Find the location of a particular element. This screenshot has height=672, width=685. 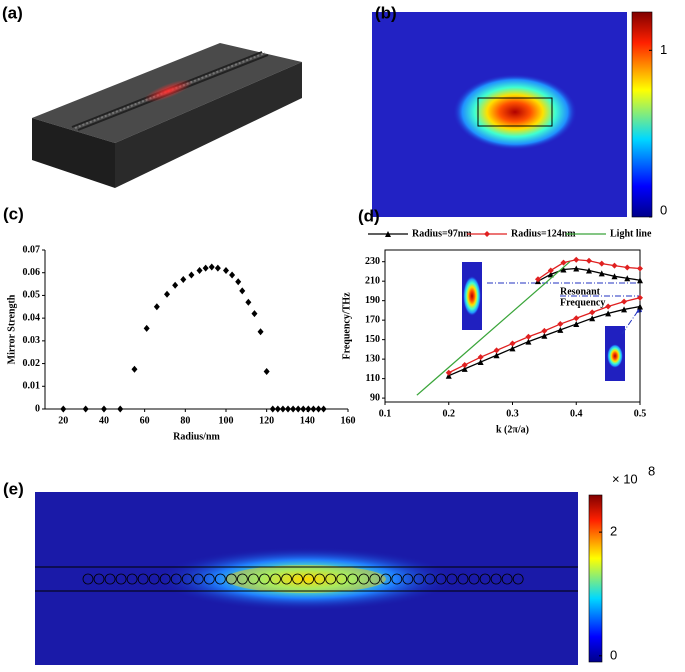

legend-label: Light line is located at coordinates (631, 233).